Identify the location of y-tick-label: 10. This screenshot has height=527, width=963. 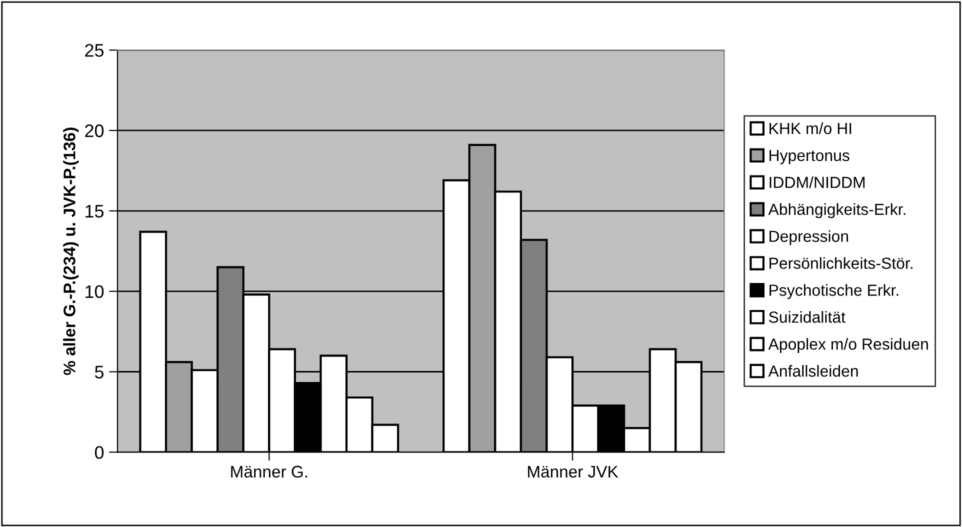
(95, 291).